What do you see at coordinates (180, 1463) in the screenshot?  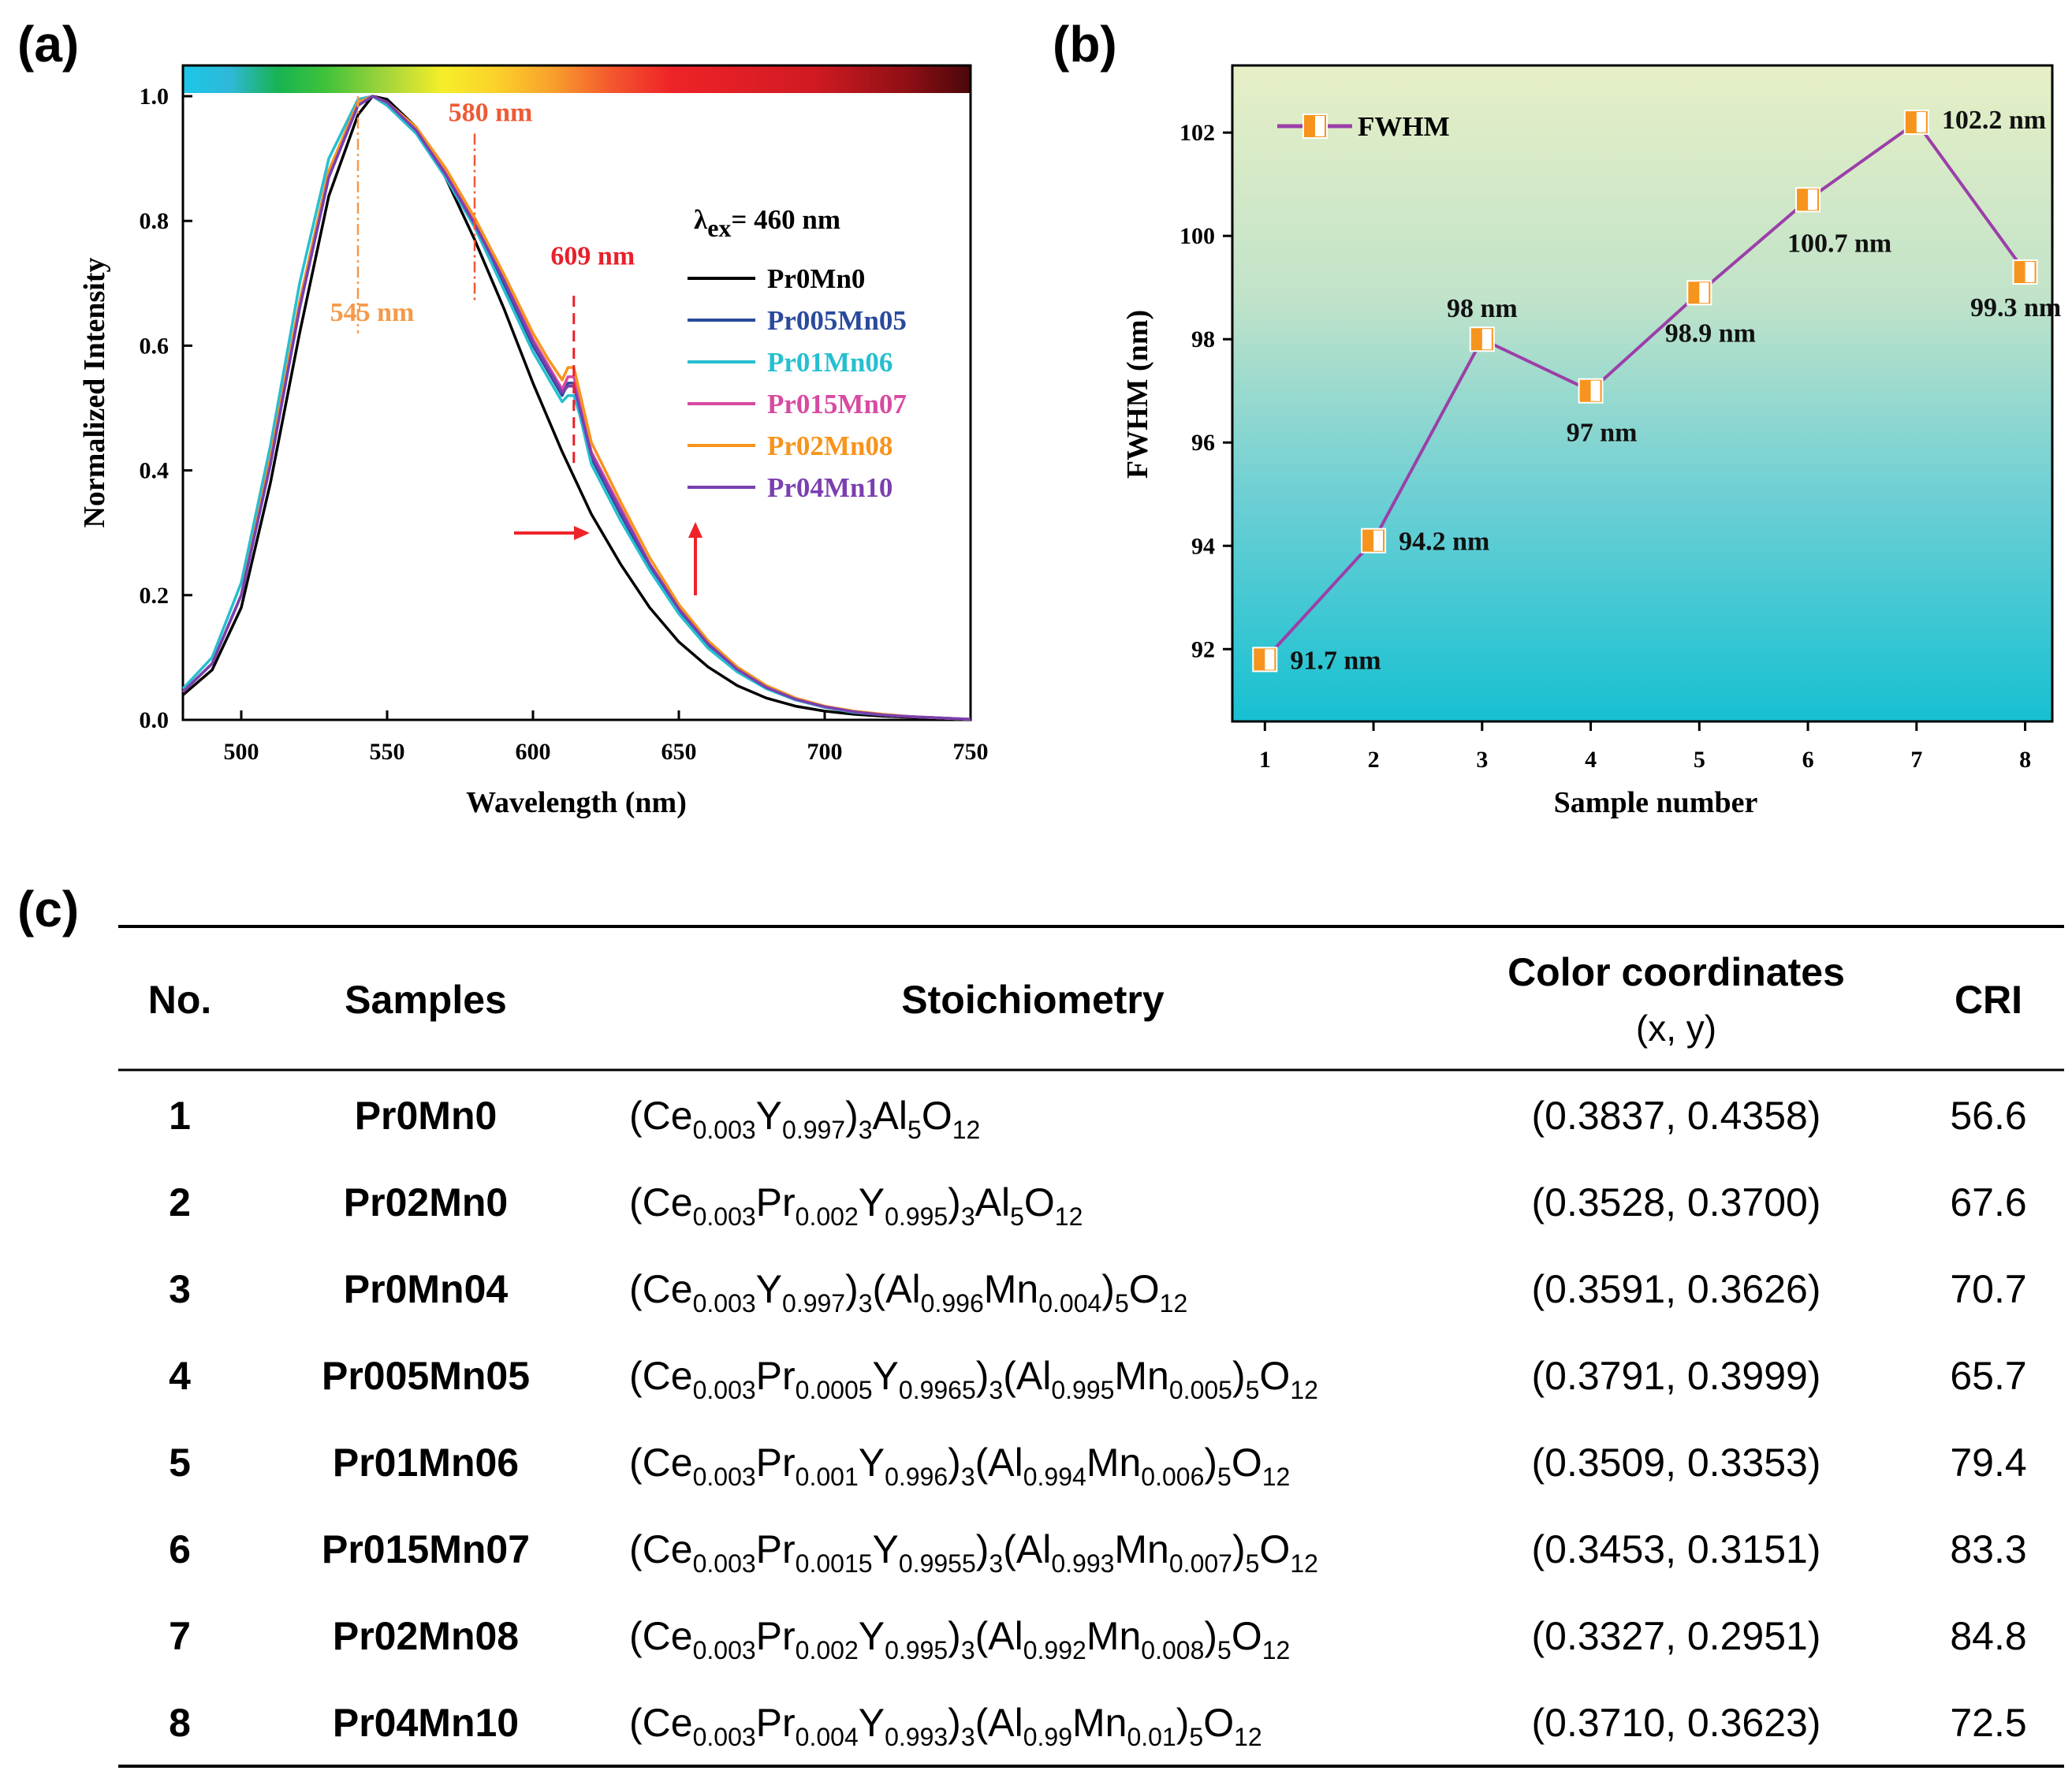 I see `cell-no: 5` at bounding box center [180, 1463].